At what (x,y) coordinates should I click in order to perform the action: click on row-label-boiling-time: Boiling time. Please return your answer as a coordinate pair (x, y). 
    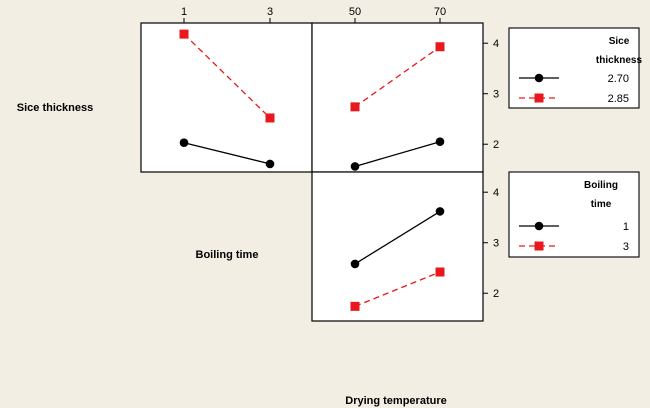
    Looking at the image, I should click on (227, 255).